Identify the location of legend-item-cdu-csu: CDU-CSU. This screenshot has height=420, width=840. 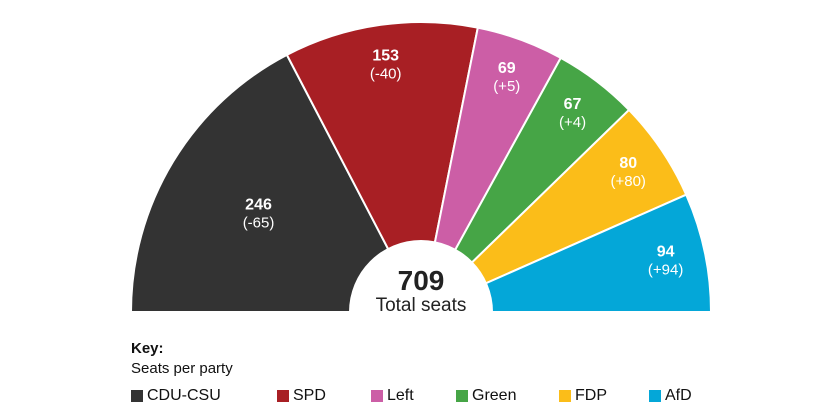
(176, 396).